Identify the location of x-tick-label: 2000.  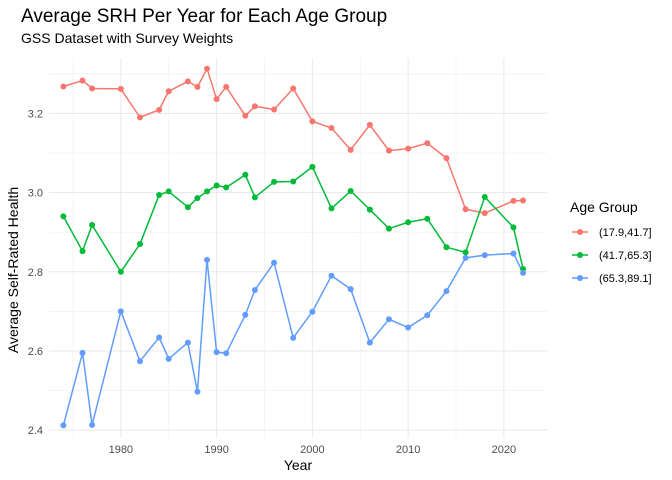
(312, 450).